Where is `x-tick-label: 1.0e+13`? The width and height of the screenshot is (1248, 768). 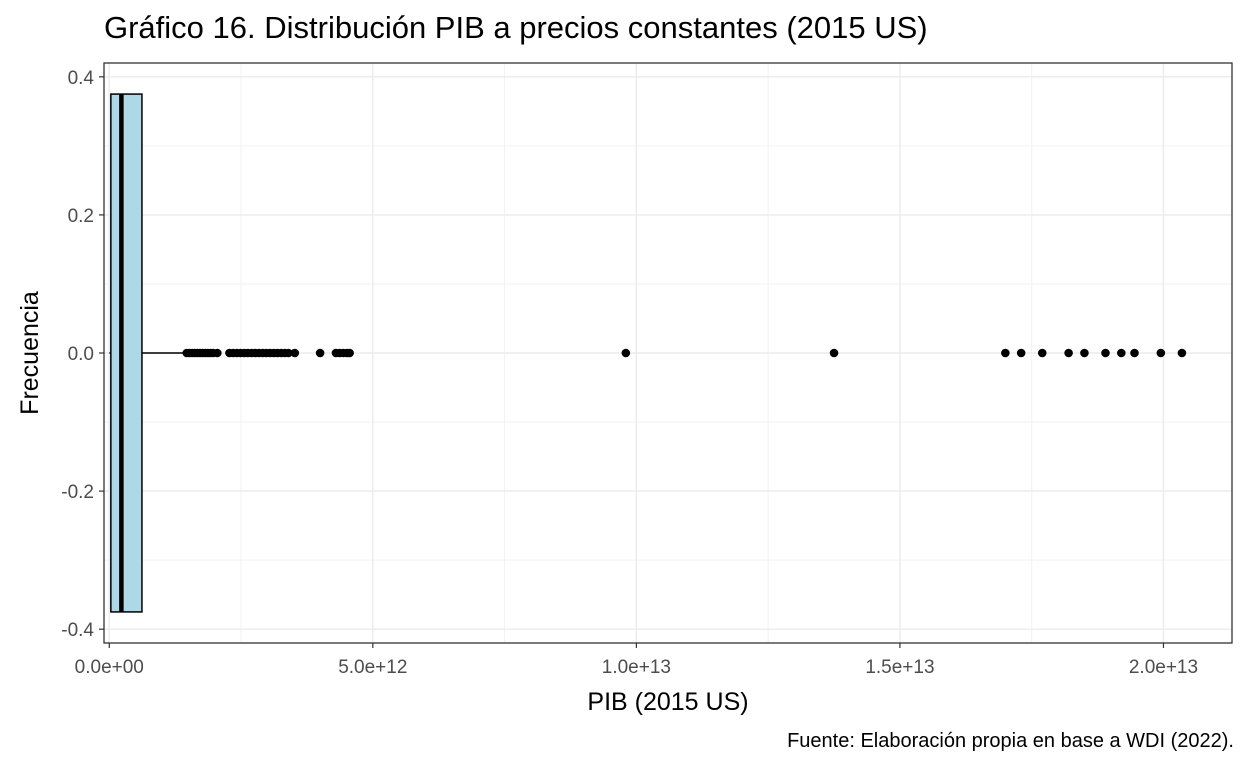 x-tick-label: 1.0e+13 is located at coordinates (636, 667).